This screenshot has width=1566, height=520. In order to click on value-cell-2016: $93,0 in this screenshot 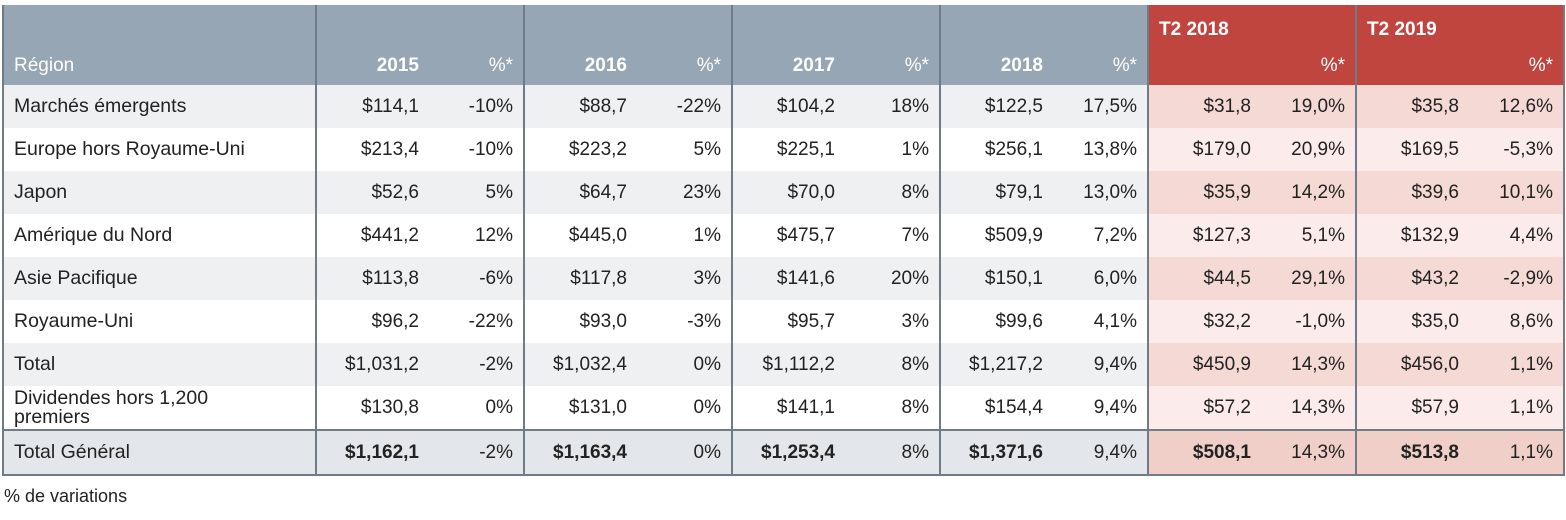, I will do `click(580, 321)`.